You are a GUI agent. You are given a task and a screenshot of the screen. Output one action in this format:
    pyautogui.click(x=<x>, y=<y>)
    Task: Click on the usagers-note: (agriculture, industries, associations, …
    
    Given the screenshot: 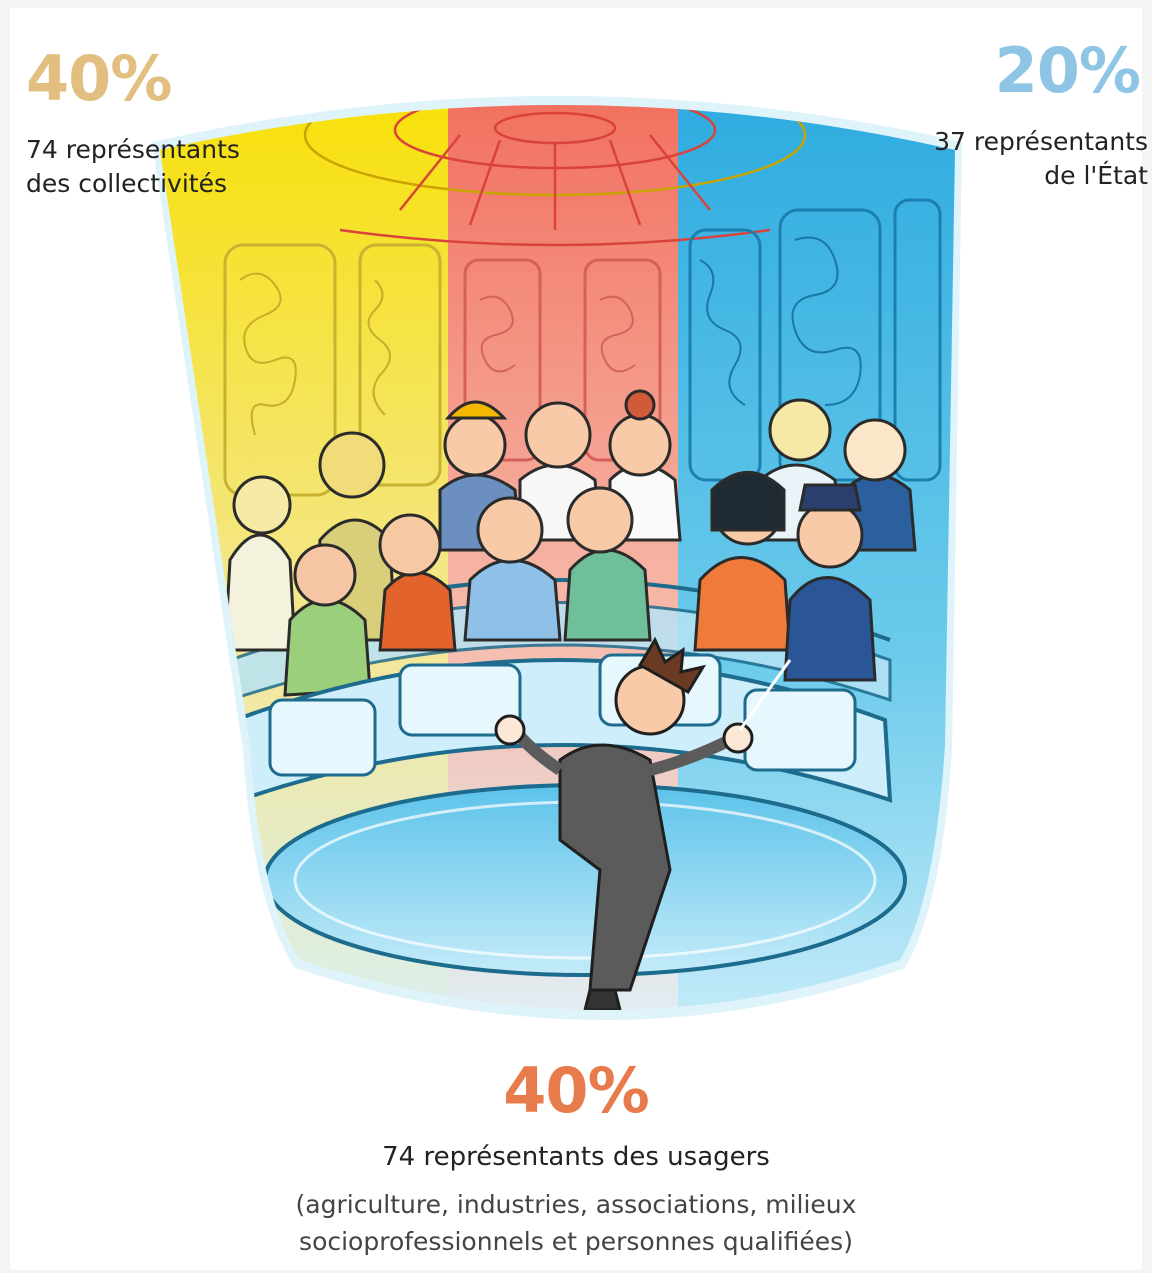 What is the action you would take?
    pyautogui.click(x=576, y=1223)
    